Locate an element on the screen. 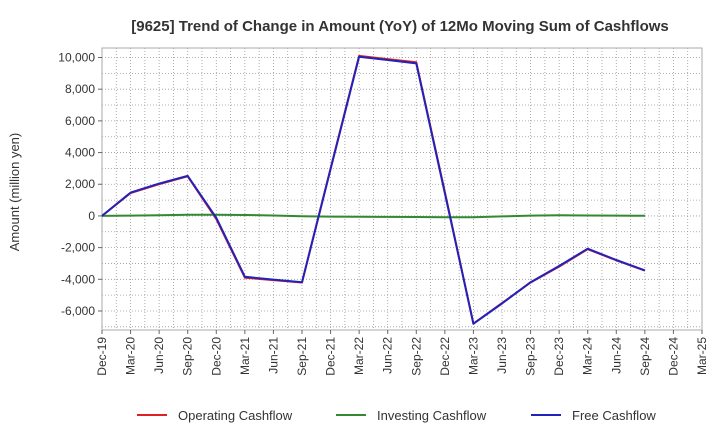 This screenshot has height=440, width=720. y-tick-label: 6,000 is located at coordinates (80, 121).